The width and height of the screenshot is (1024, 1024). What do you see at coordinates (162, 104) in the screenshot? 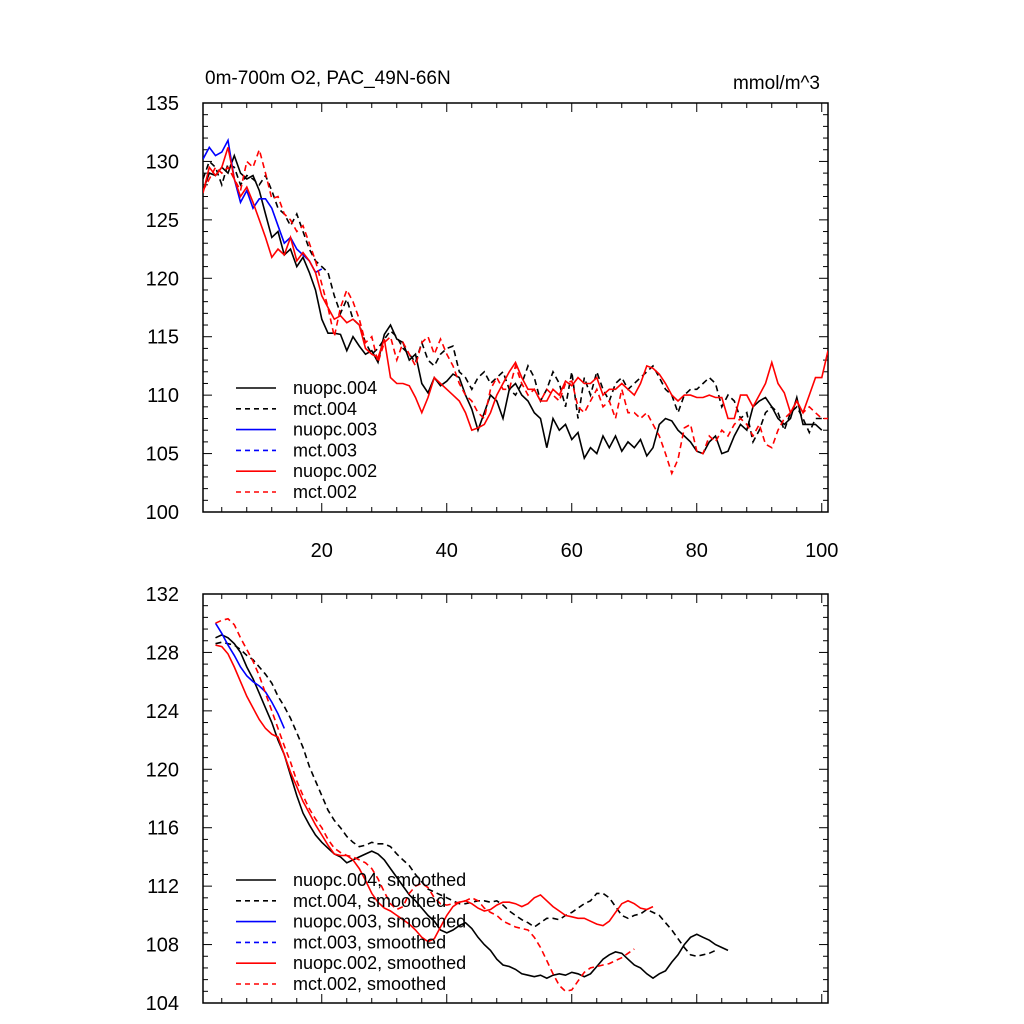
I see `y-tick-label: 135` at bounding box center [162, 104].